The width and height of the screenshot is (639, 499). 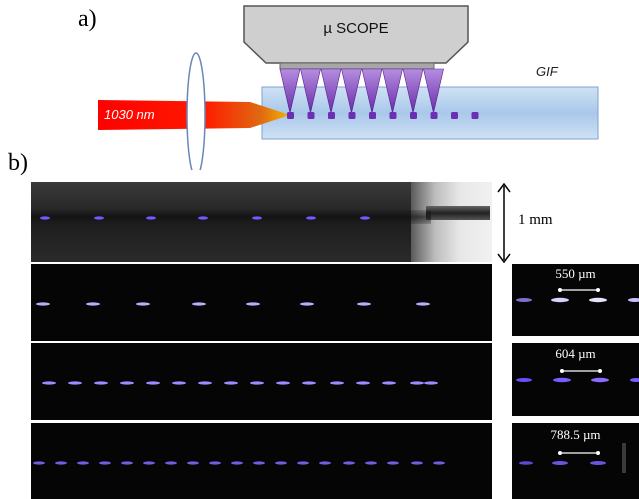 I want to click on focal-cones, so click(x=361, y=91).